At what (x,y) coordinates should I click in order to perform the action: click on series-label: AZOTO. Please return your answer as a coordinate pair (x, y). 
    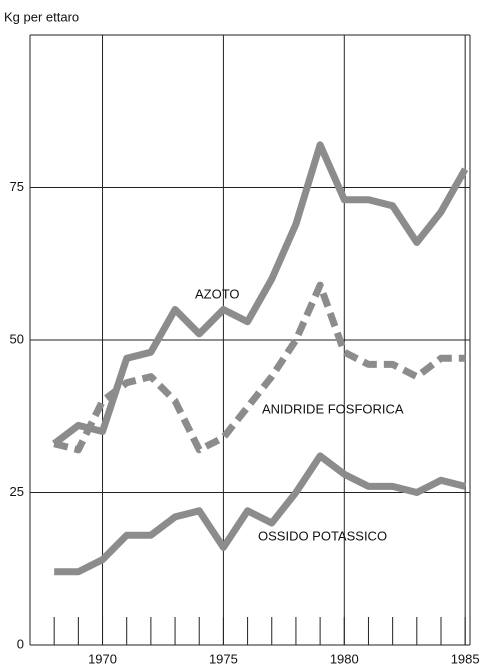
    Looking at the image, I should click on (217, 293).